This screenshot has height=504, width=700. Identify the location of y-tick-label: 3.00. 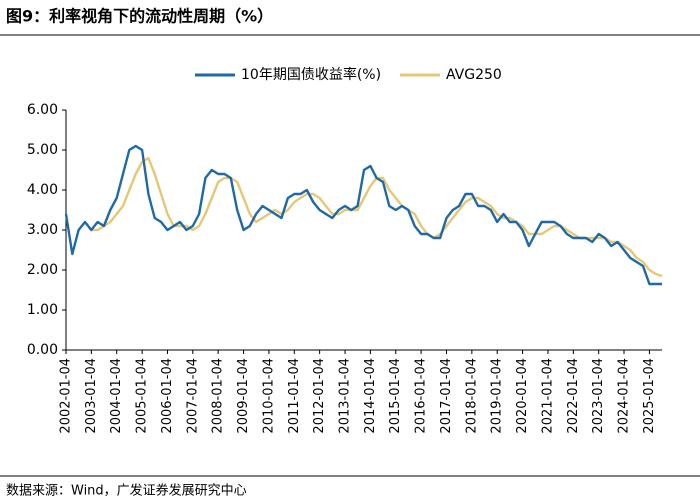
(42, 230).